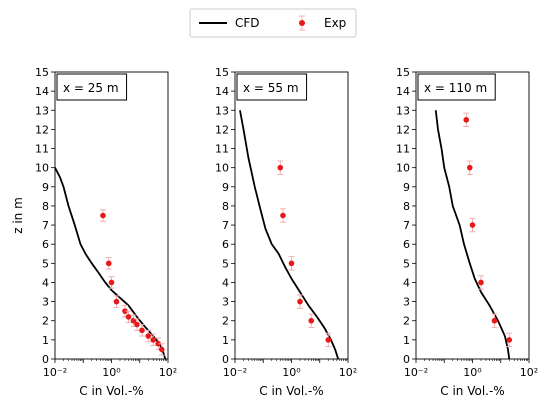 The image size is (550, 408). Describe the element at coordinates (18, 215) in the screenshot. I see `y-axis-label: z in m` at that location.